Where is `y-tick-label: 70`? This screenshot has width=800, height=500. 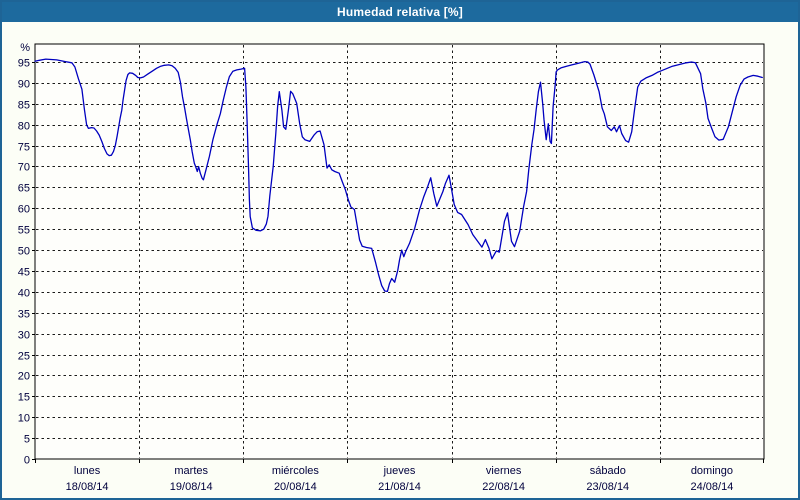 y-tick-label: 70 is located at coordinates (24, 168).